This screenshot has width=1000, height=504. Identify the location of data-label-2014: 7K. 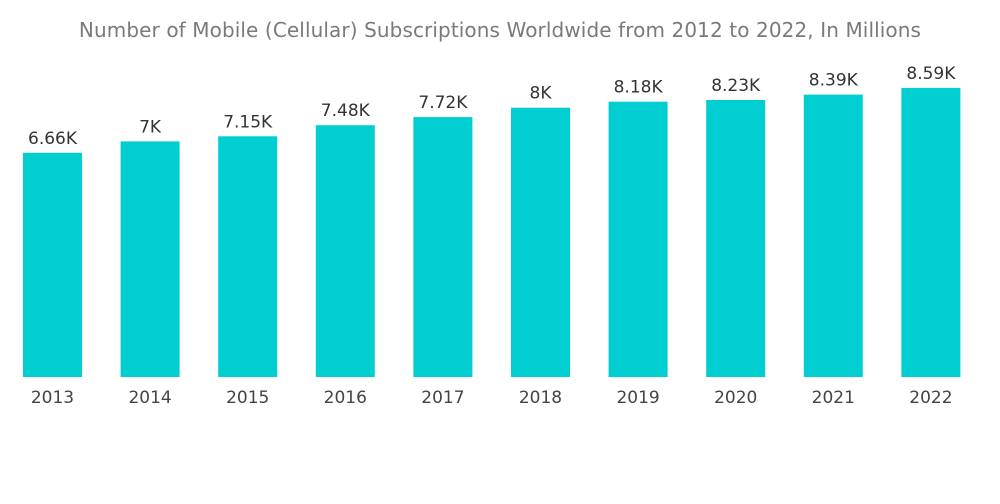
(150, 127).